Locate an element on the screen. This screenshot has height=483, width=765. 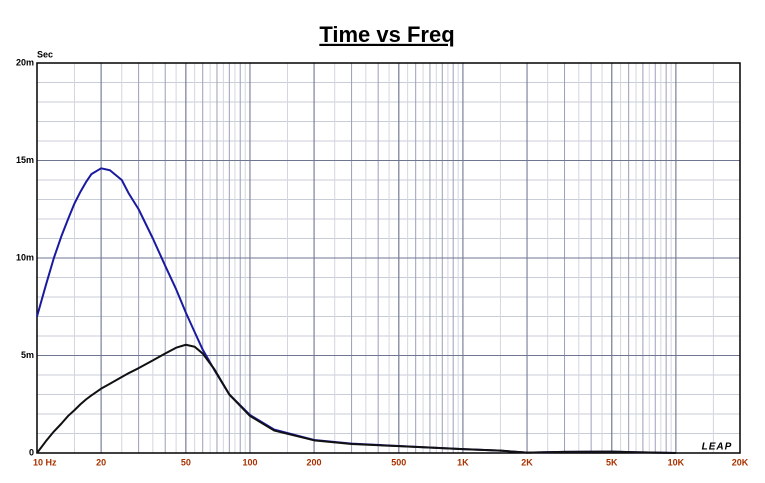
chart-title: Time vs Freq is located at coordinates (386, 34).